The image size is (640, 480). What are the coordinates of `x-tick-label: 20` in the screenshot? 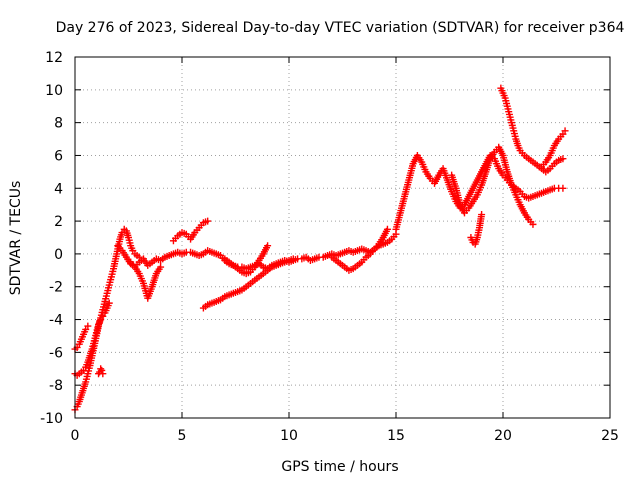 It's located at (503, 436).